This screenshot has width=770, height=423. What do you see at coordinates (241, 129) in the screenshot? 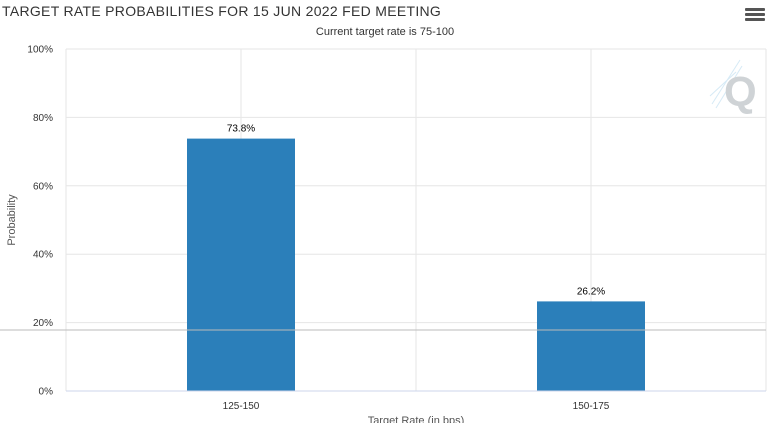
I see `data-label: 73.8%` at bounding box center [241, 129].